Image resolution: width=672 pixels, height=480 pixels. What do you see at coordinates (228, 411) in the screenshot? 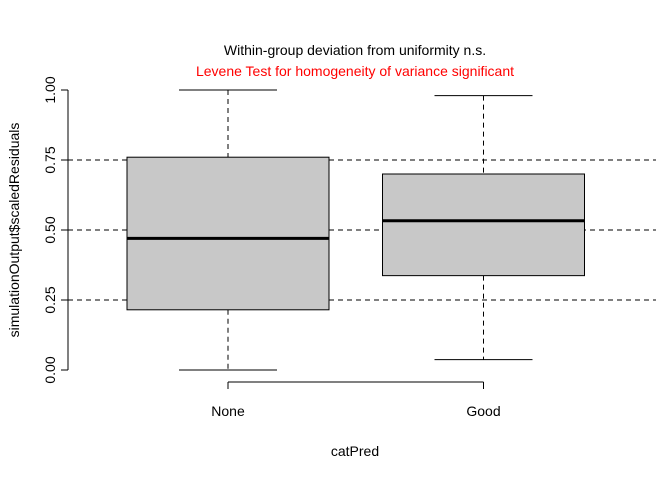
I see `x-tick-label: None` at bounding box center [228, 411].